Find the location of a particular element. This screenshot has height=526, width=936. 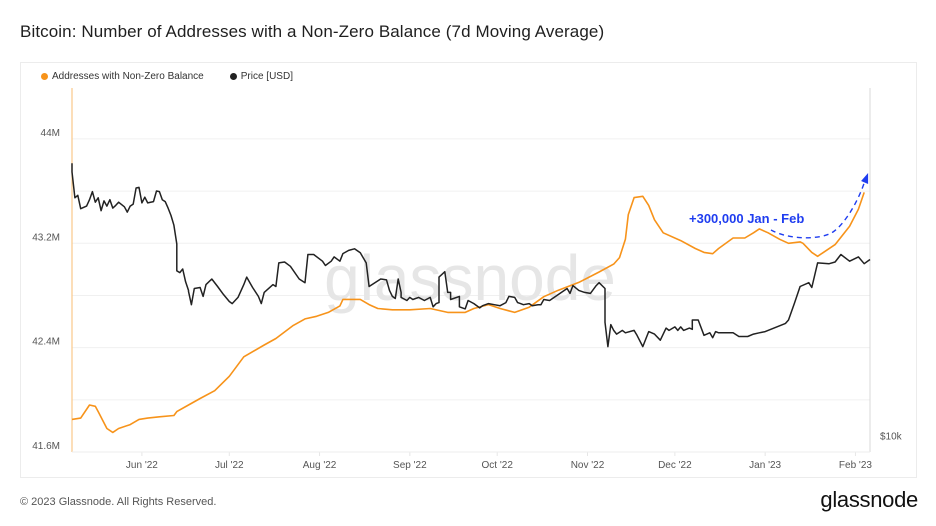

x-tick-label: Nov '22 is located at coordinates (588, 465).